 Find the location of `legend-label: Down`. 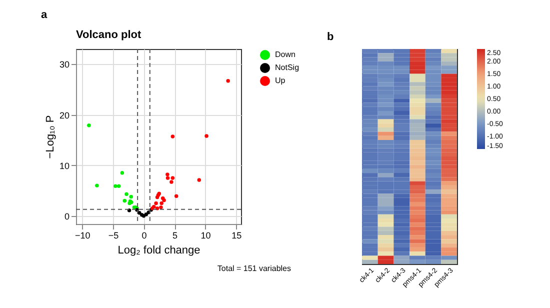

legend-label: Down is located at coordinates (285, 54).